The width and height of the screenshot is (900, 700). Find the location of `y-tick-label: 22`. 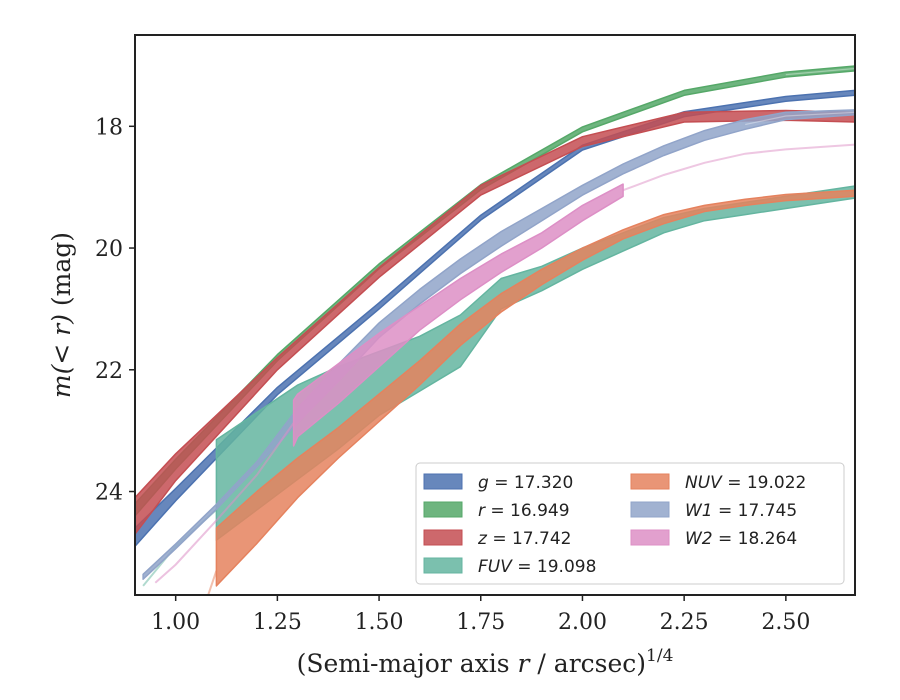

y-tick-label: 22 is located at coordinates (109, 371).